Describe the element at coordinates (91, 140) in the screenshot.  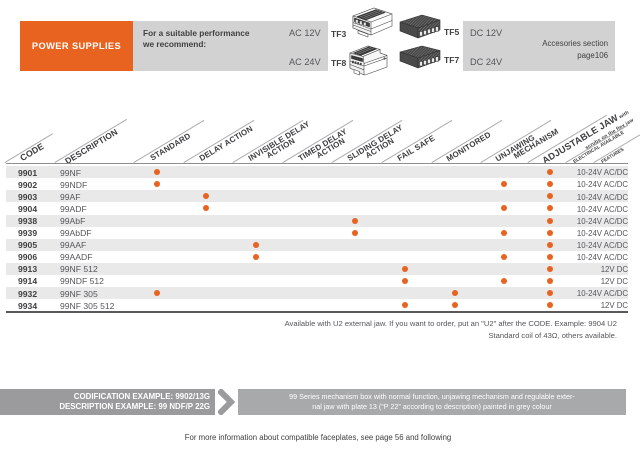
I see `header-rule-description` at that location.